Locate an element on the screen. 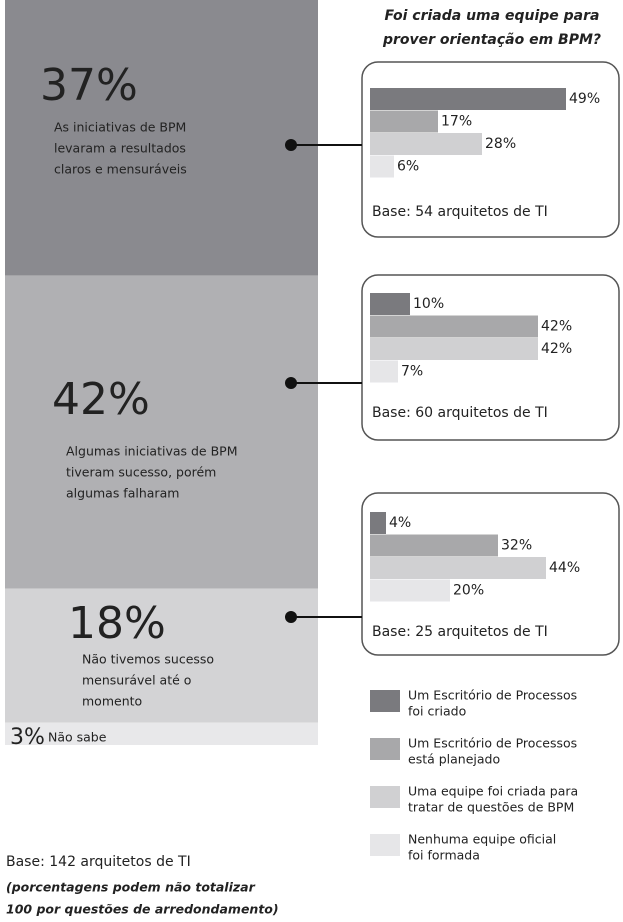  base-label: Base: 54 arquitetos de TI is located at coordinates (460, 212).